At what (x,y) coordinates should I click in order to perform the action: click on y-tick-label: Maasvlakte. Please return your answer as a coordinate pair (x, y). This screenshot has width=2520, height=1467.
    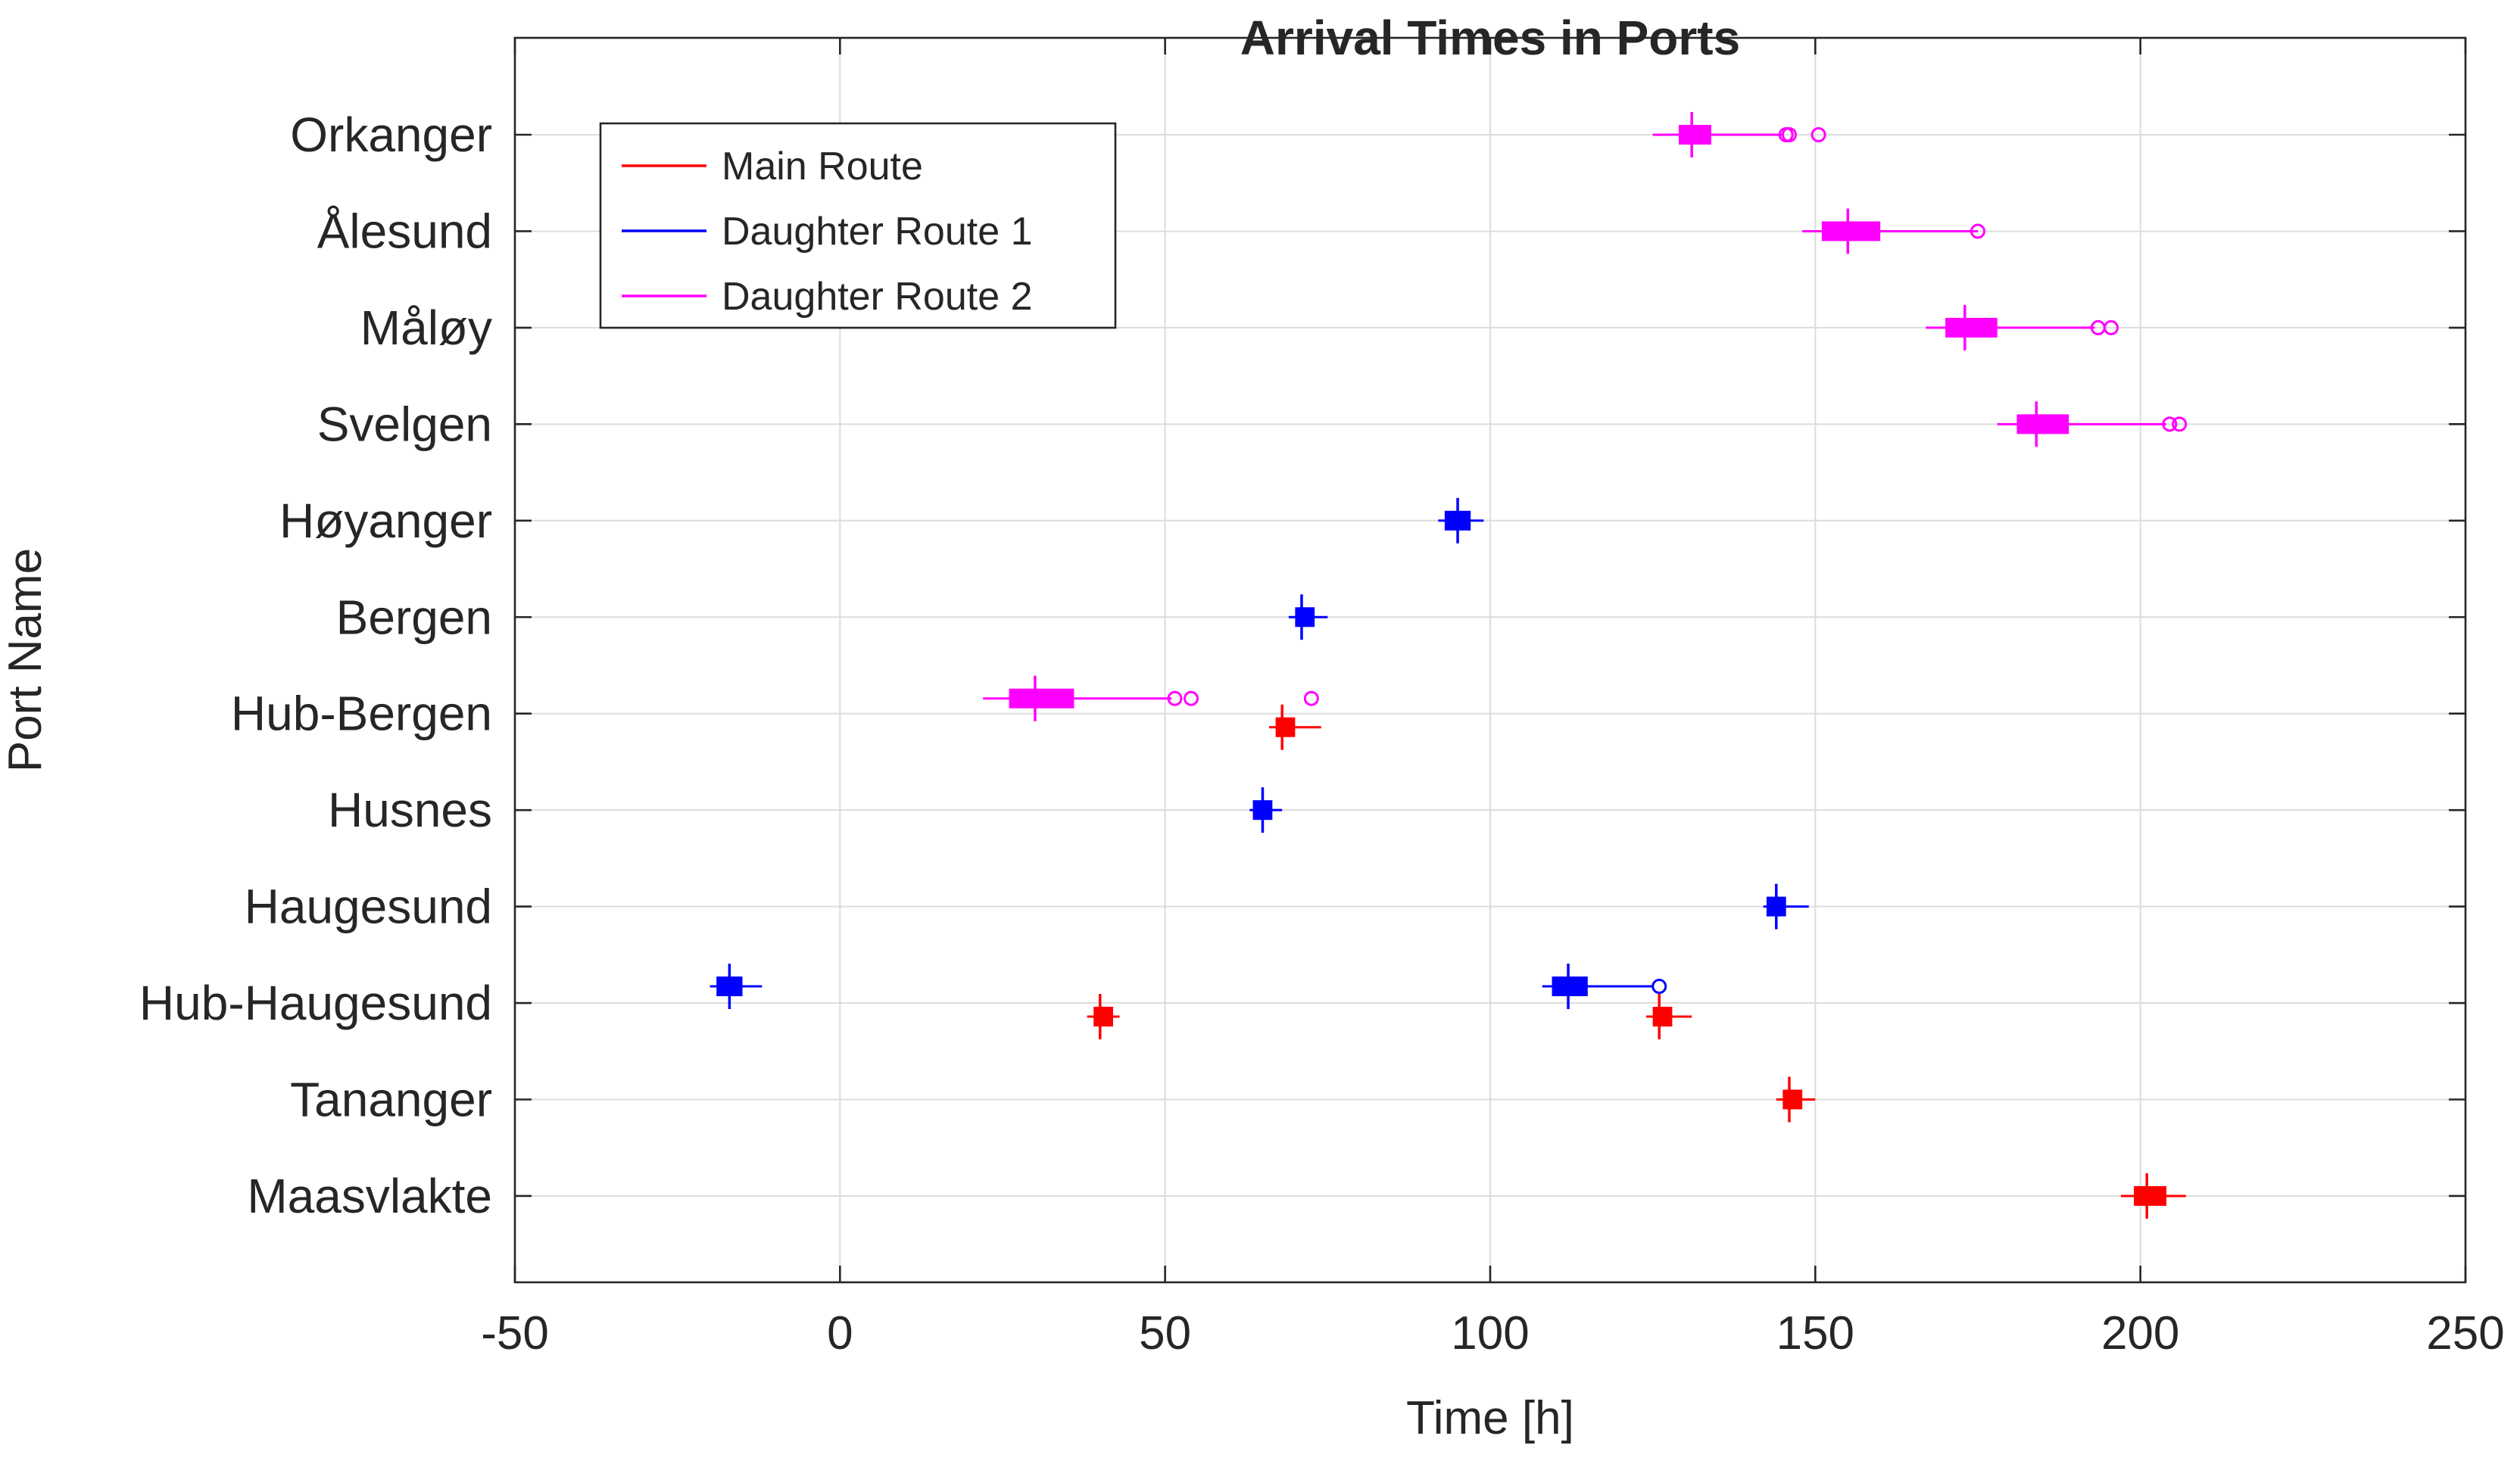
    Looking at the image, I should click on (369, 1196).